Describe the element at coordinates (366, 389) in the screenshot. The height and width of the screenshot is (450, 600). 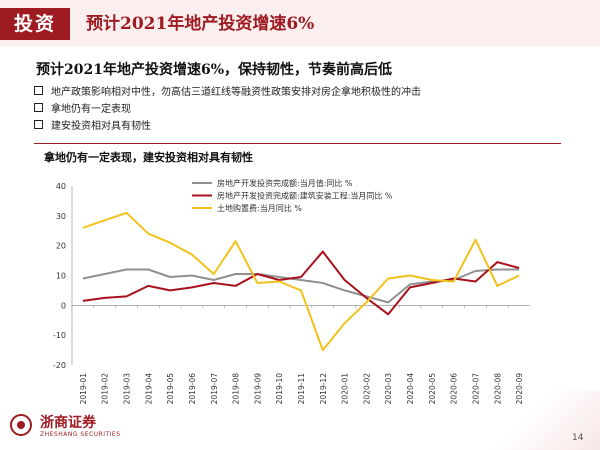
I see `x-tick-label: 2020-02` at that location.